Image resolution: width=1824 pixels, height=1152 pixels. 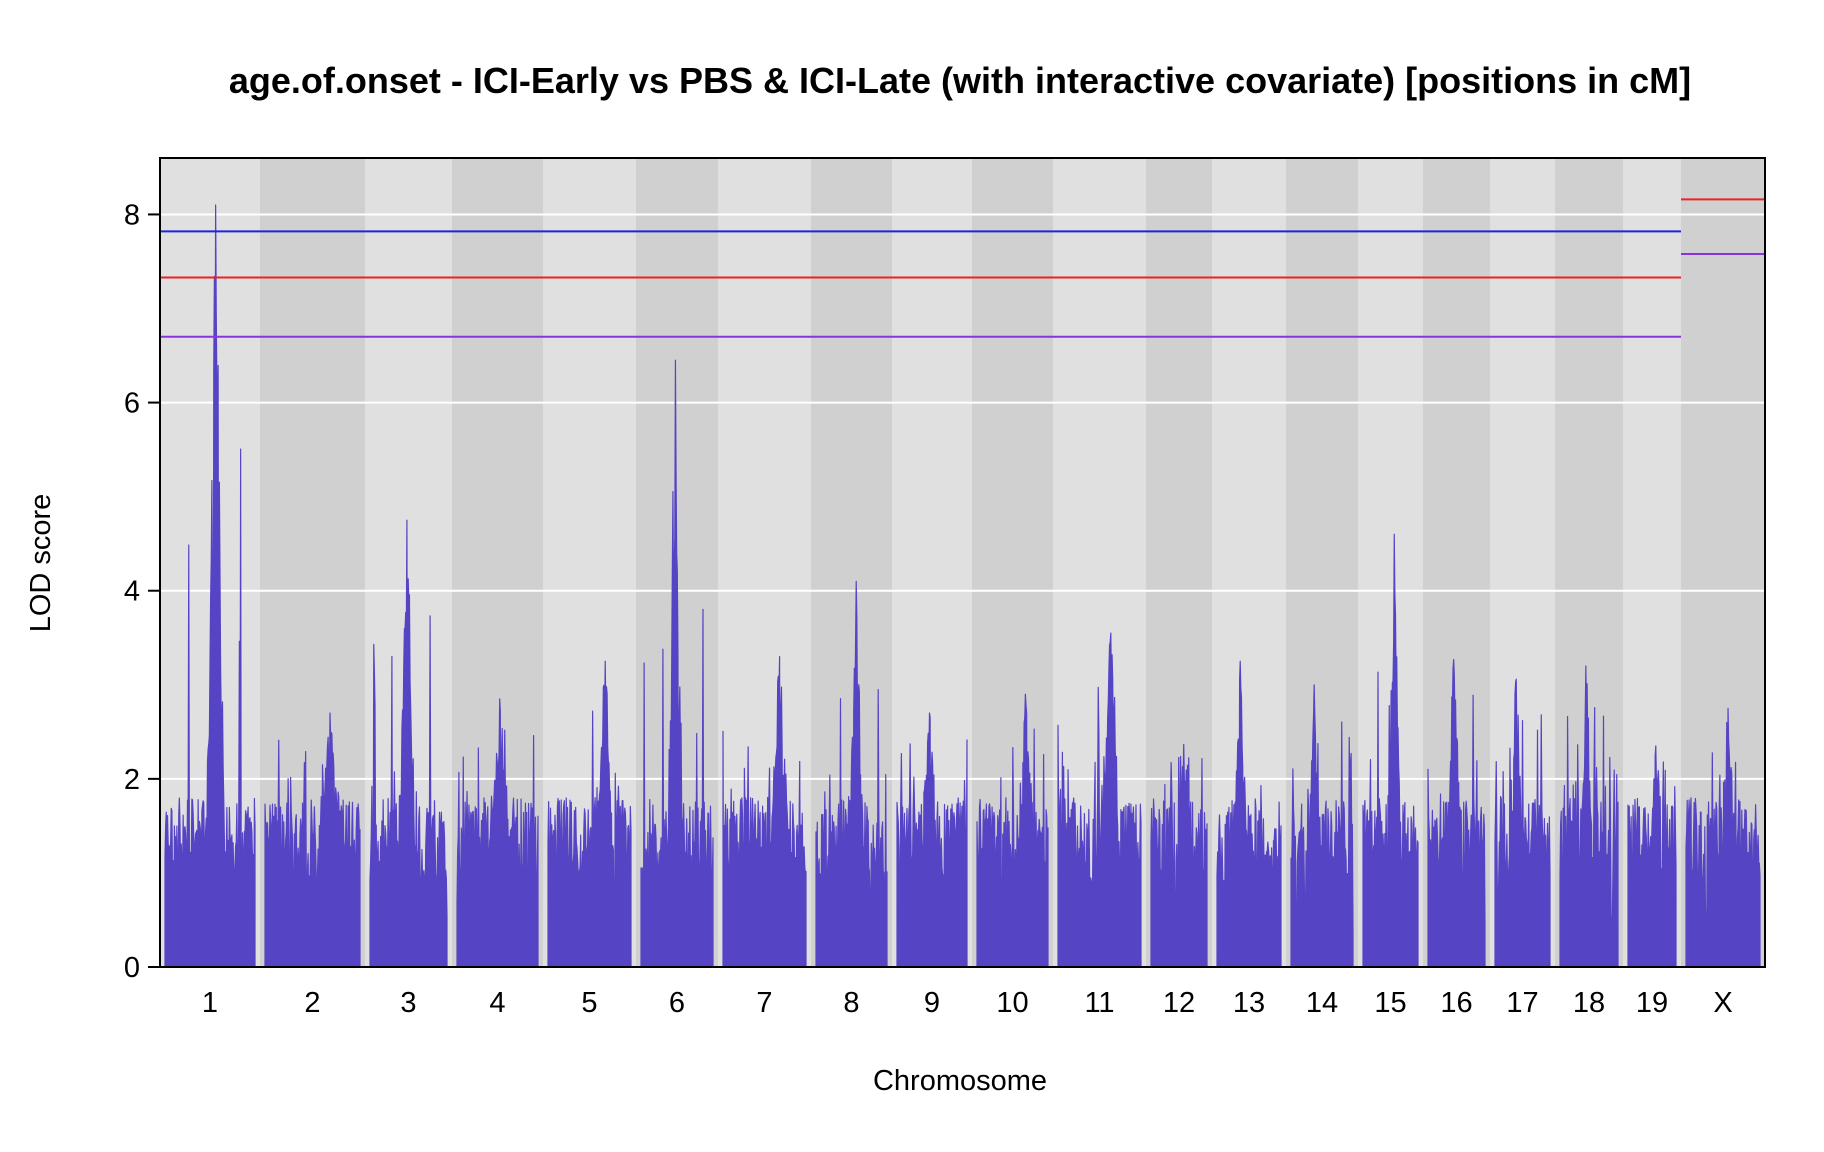 I want to click on x-tick-label-2: 2, so click(x=312, y=1003).